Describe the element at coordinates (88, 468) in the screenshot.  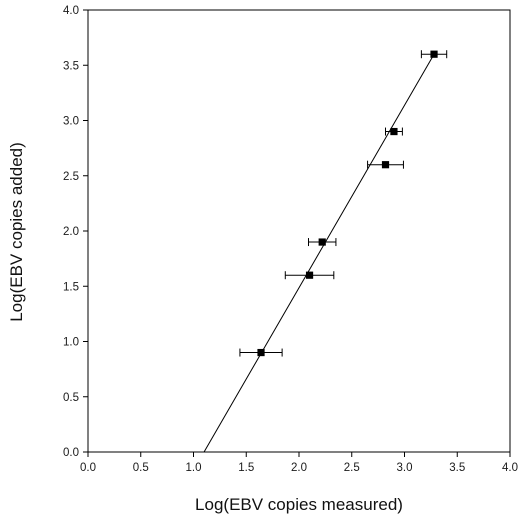
I see `x-tick-label: 0.0` at that location.